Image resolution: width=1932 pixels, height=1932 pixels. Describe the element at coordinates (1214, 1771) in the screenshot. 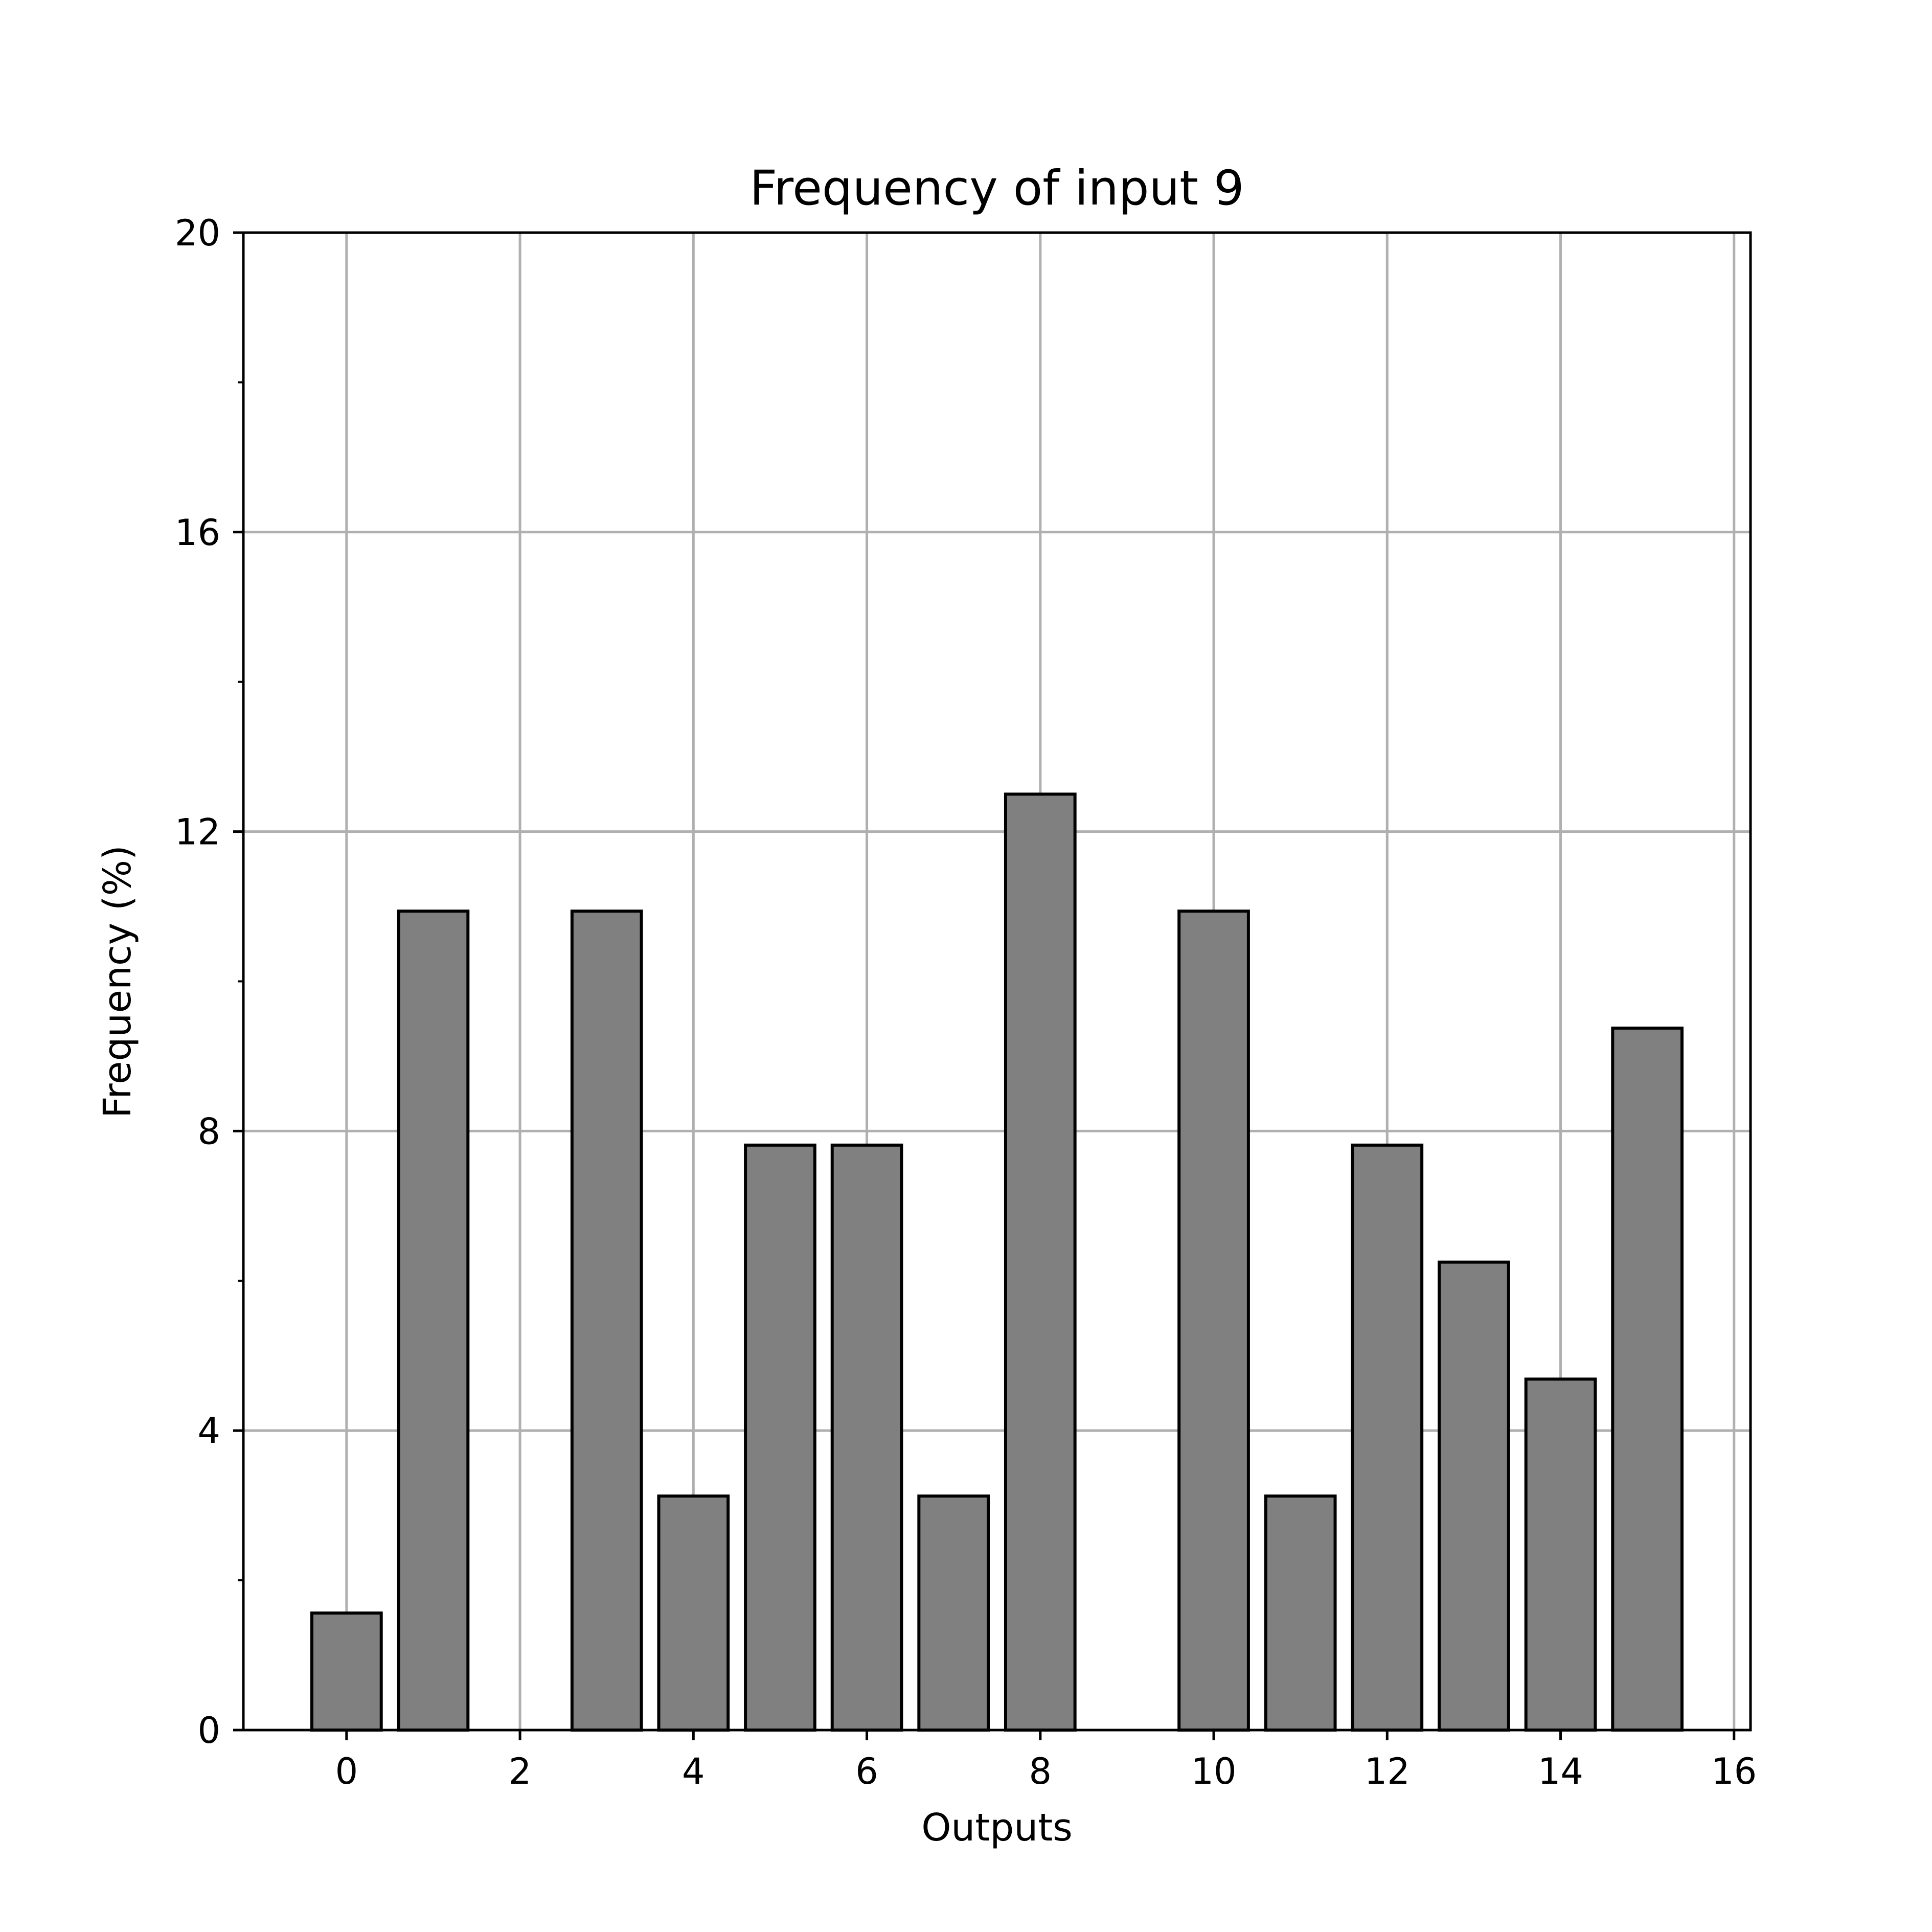

I see `x-tick-label: 10` at that location.